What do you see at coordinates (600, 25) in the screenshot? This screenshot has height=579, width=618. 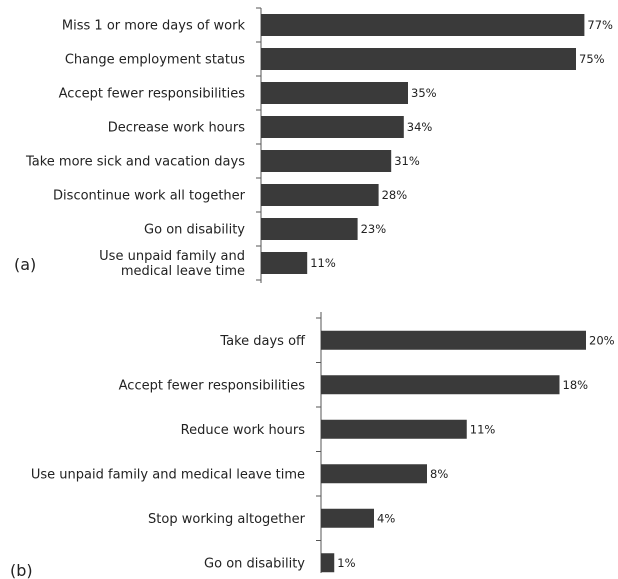 I see `data-label: 77%` at bounding box center [600, 25].